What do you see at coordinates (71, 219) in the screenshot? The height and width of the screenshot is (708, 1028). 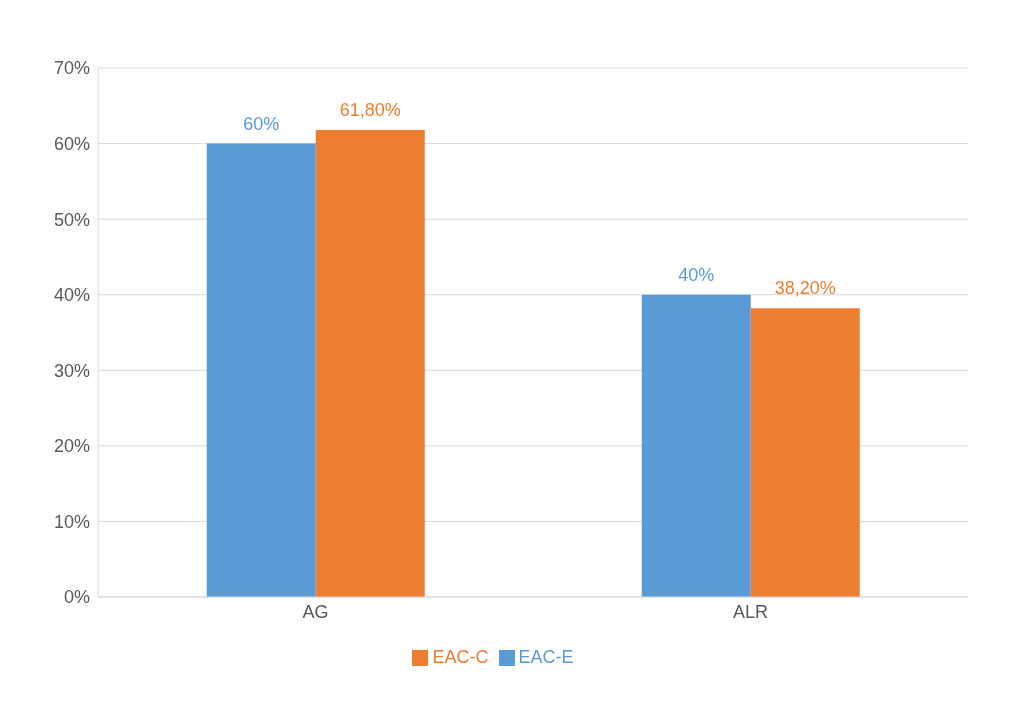 I see `y-tick-label: 50%` at bounding box center [71, 219].